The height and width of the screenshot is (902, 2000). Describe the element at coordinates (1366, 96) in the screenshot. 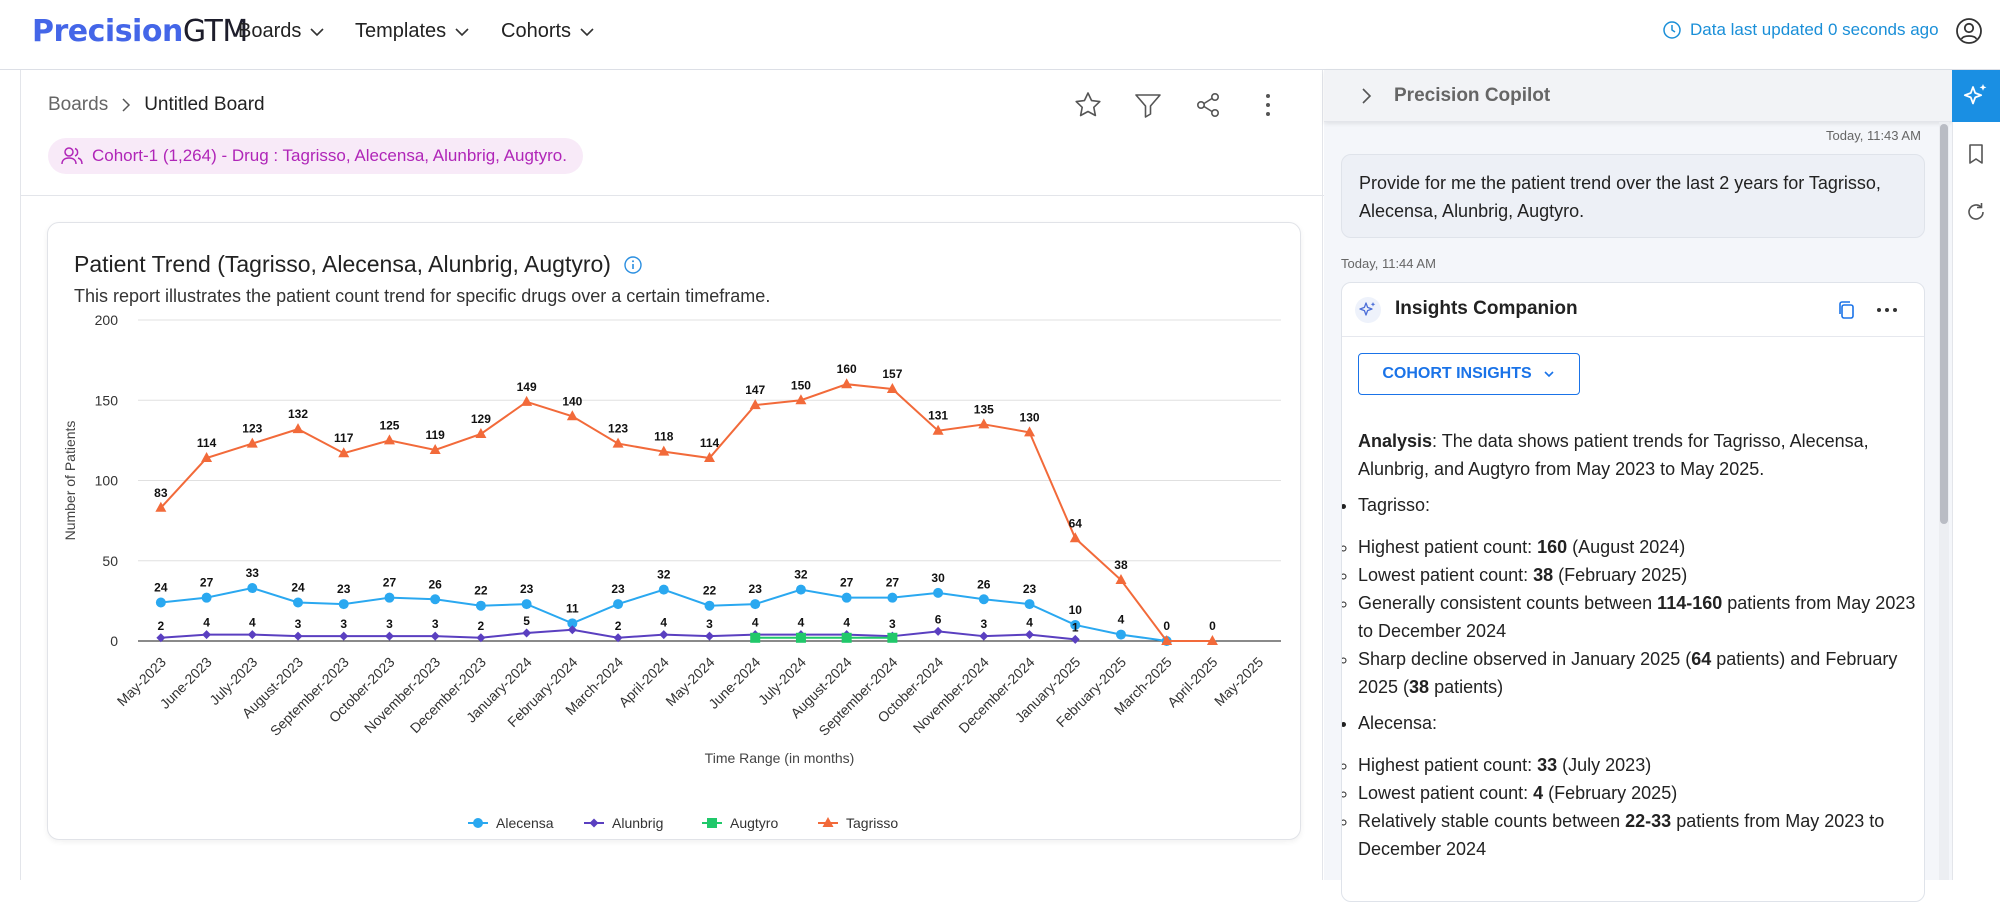

I see `chevron-right-icon` at that location.